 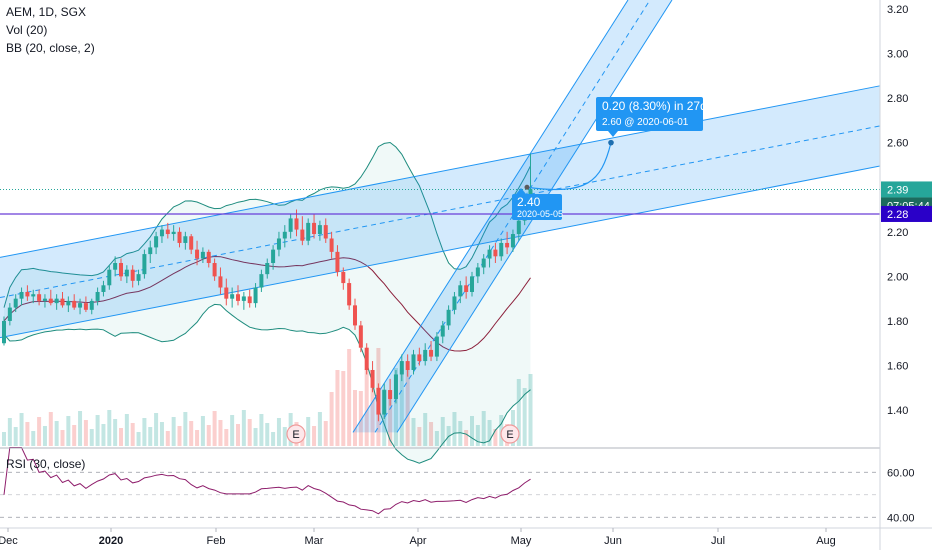 I want to click on legend-volume: Vol (20), so click(x=27, y=30).